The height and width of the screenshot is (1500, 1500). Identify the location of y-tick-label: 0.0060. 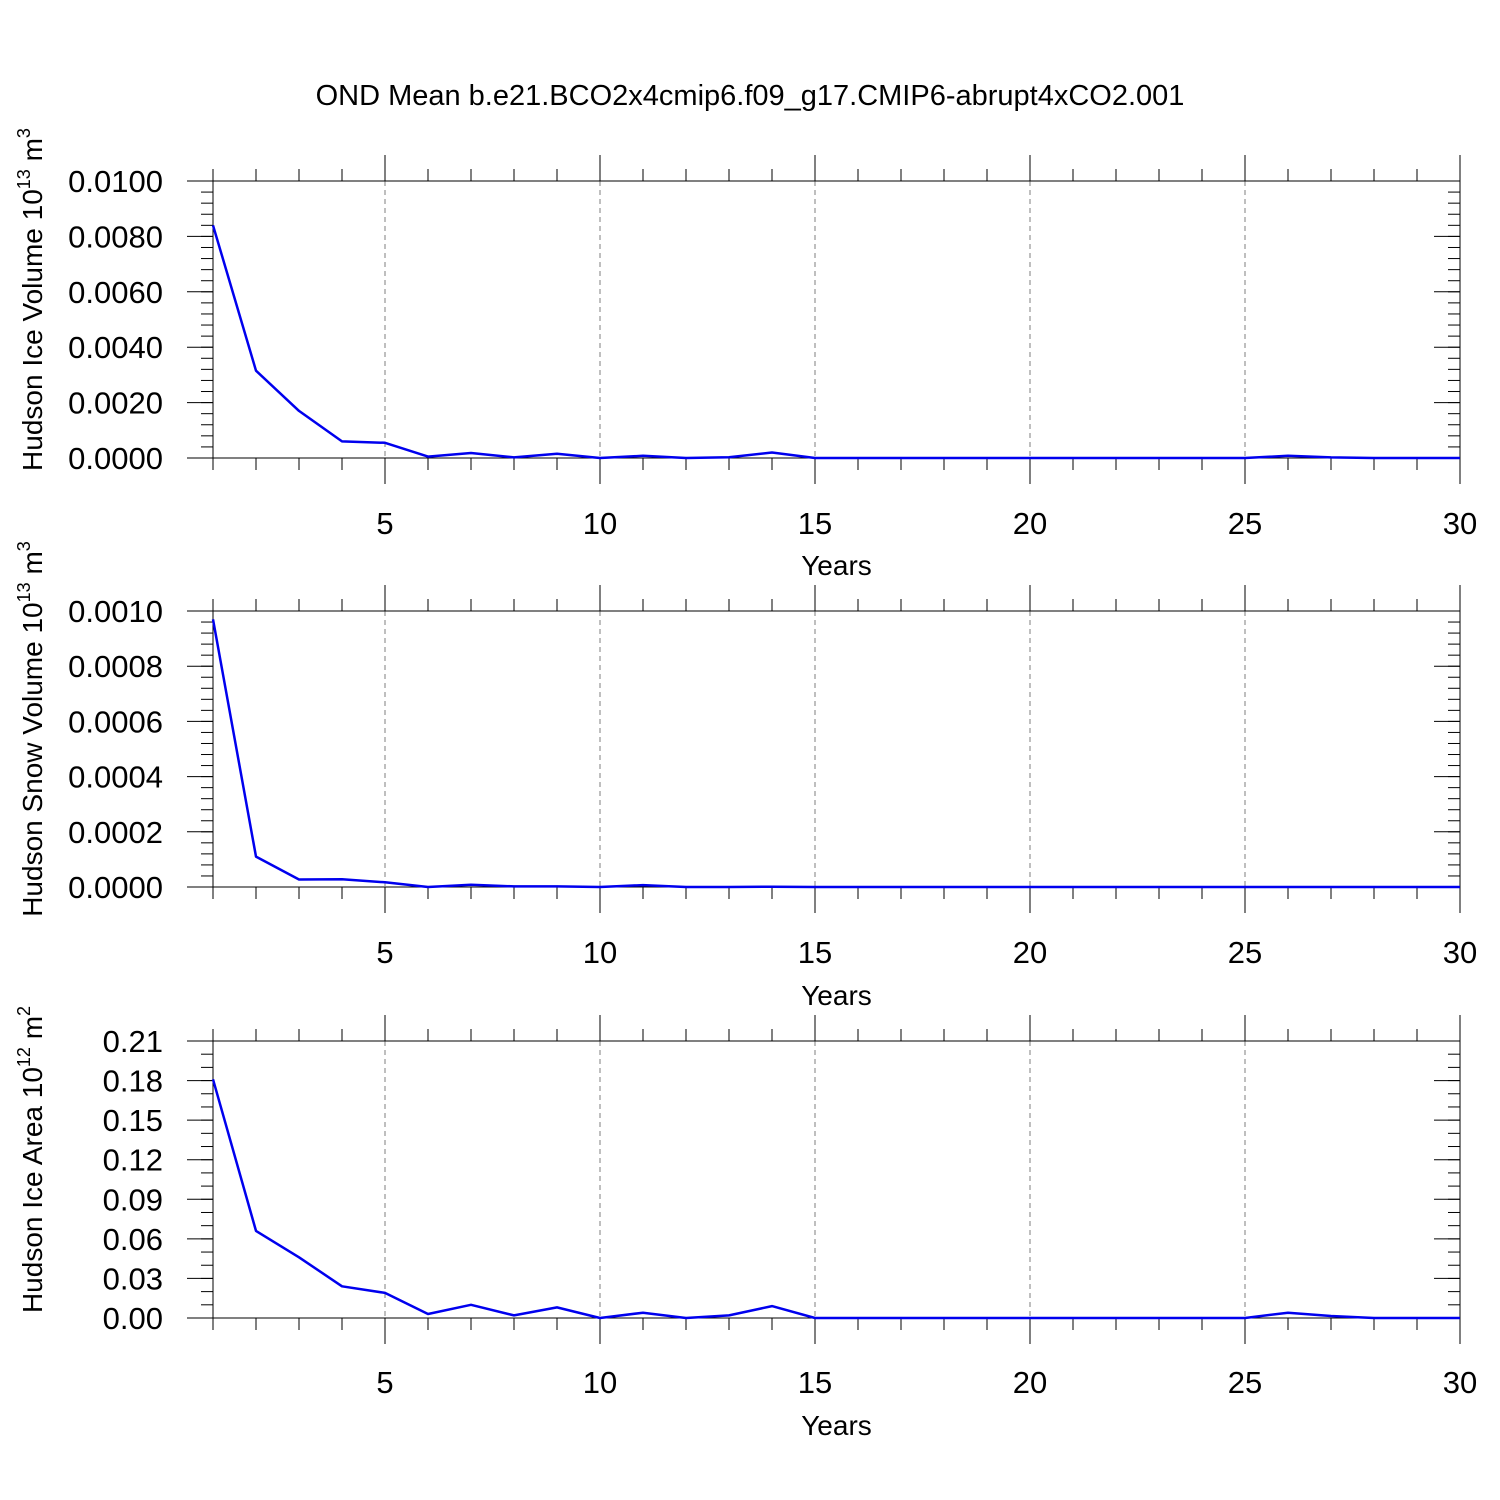
(115, 292).